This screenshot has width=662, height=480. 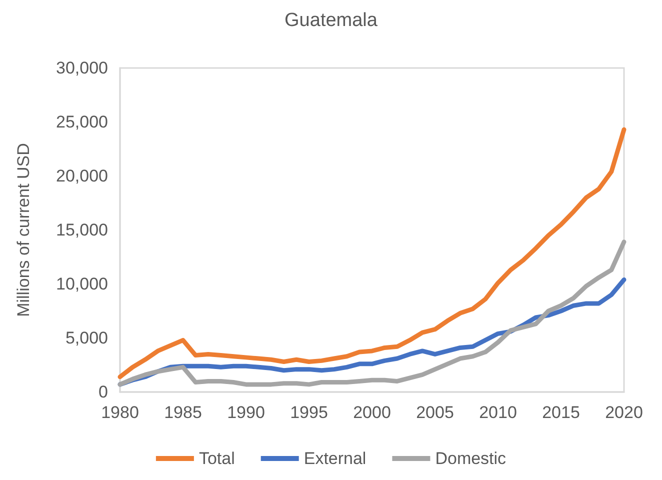 What do you see at coordinates (216, 458) in the screenshot?
I see `legend-label: Total` at bounding box center [216, 458].